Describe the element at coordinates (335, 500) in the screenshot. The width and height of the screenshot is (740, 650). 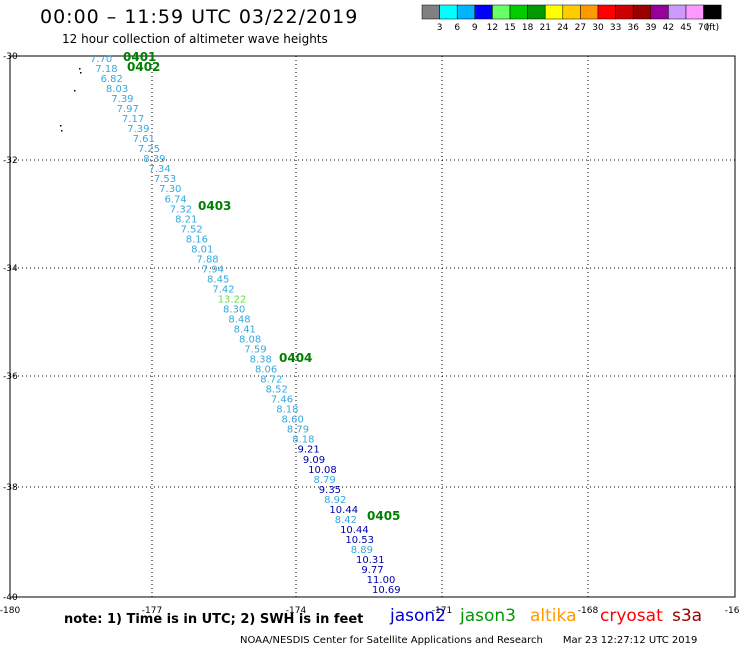
I see `wave-height-value: 8.92` at that location.